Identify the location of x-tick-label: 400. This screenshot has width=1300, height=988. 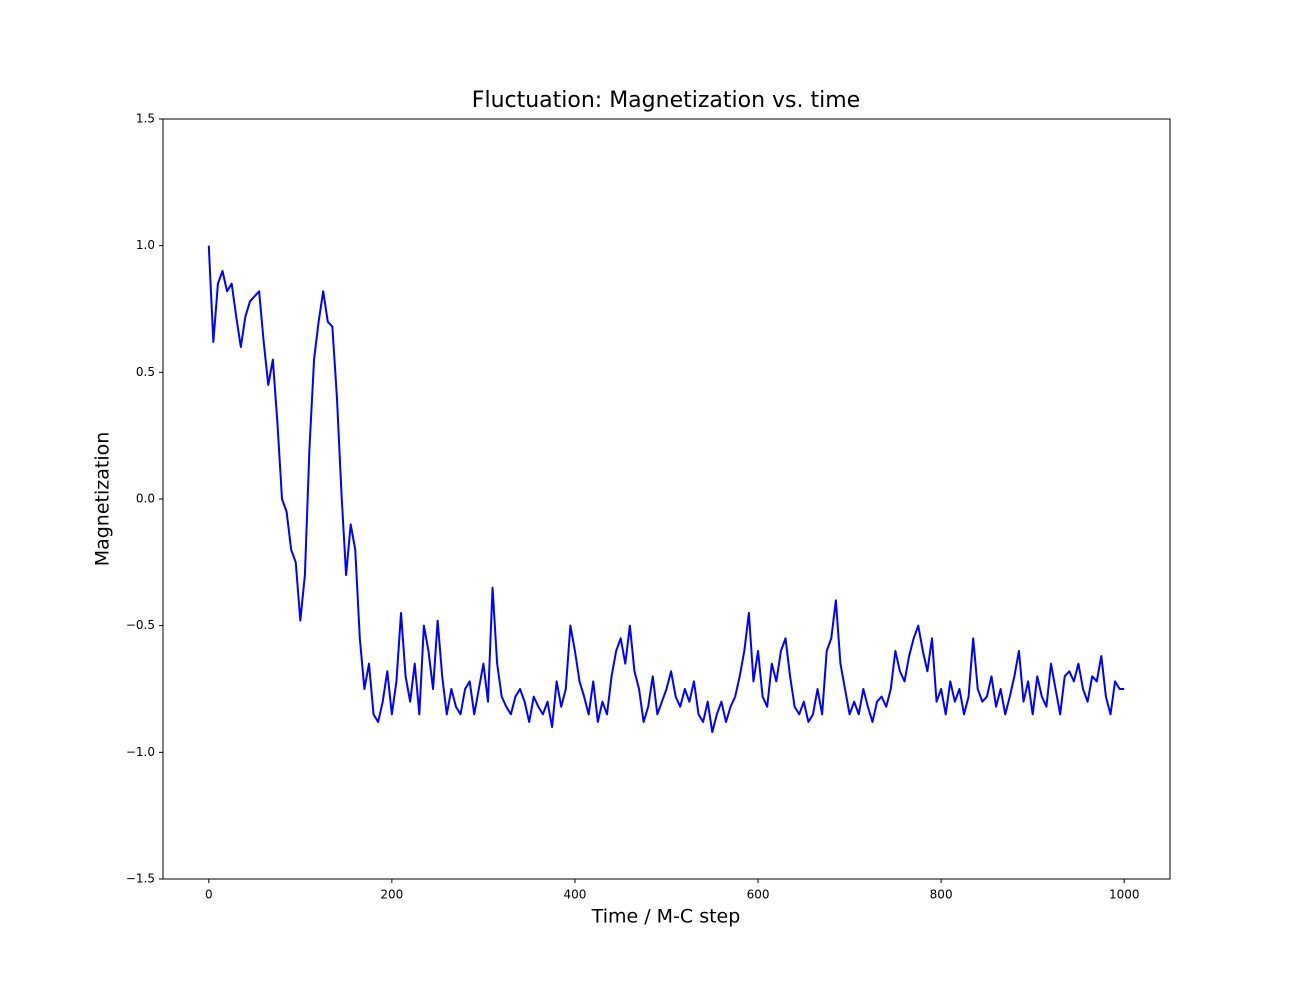
(575, 895).